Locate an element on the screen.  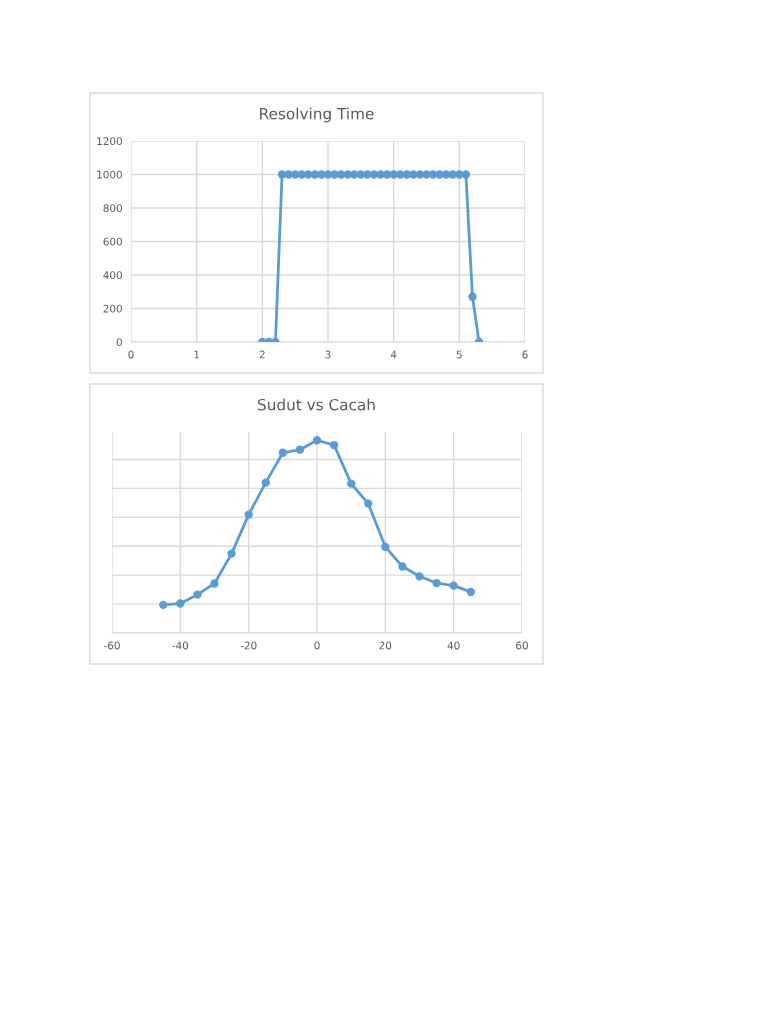
y-tick-label: 200 is located at coordinates (112, 308).